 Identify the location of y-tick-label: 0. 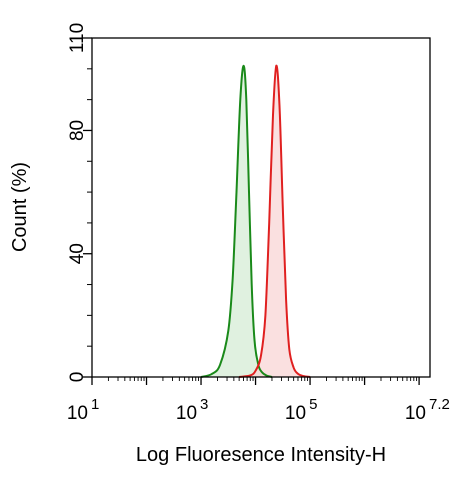
(77, 377).